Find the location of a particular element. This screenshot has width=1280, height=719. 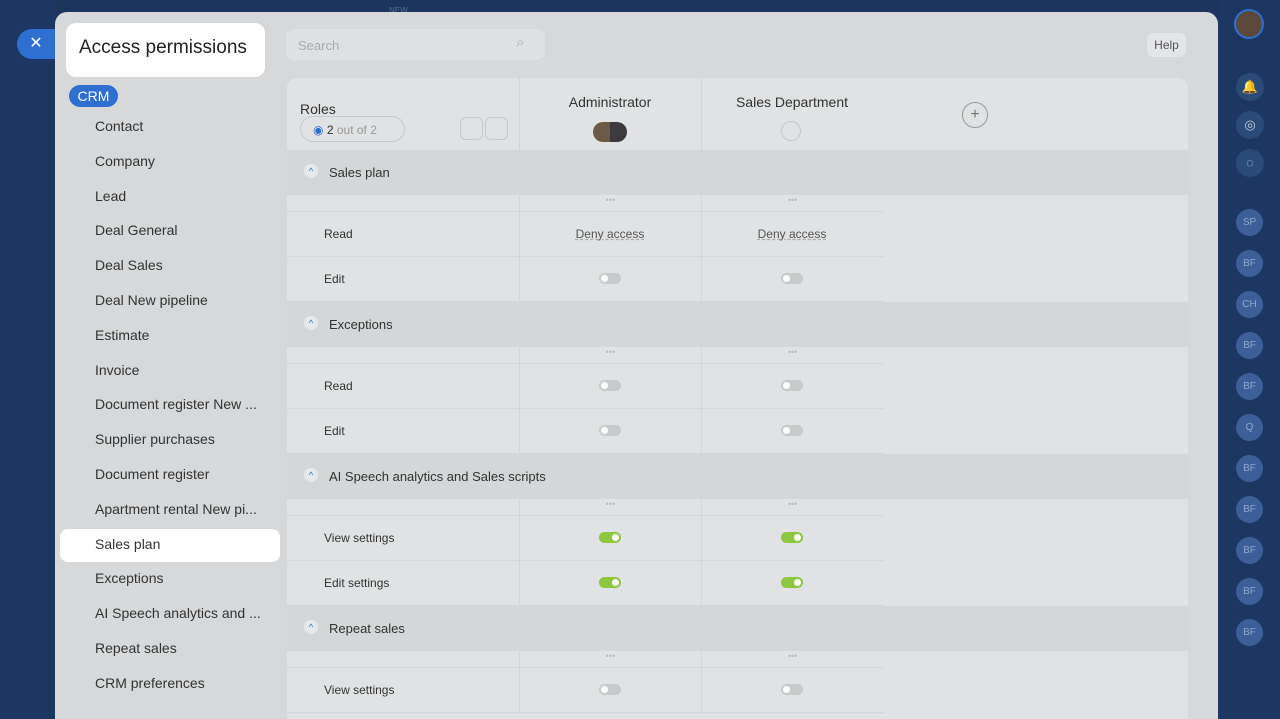

search-placeholder: Search is located at coordinates (319, 45).